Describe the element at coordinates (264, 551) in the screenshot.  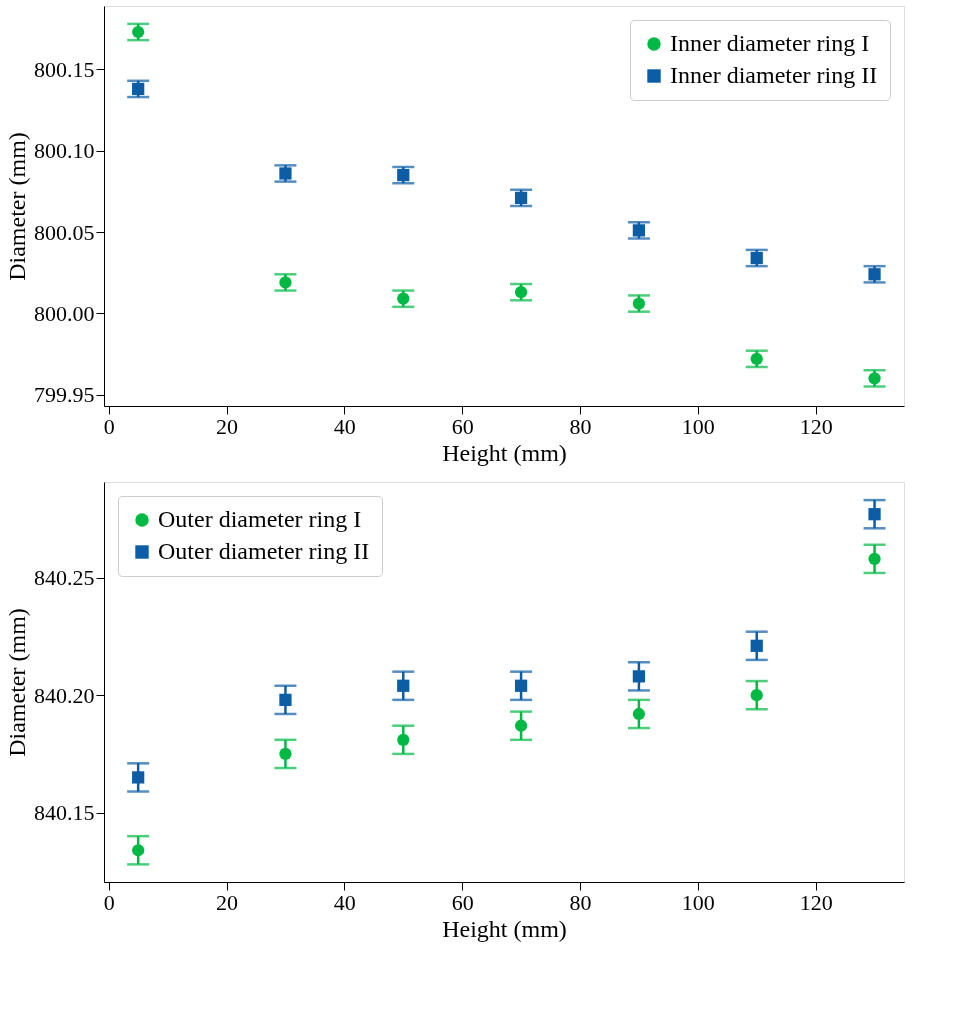
I see `legend-label: Outer diameter ring II` at that location.